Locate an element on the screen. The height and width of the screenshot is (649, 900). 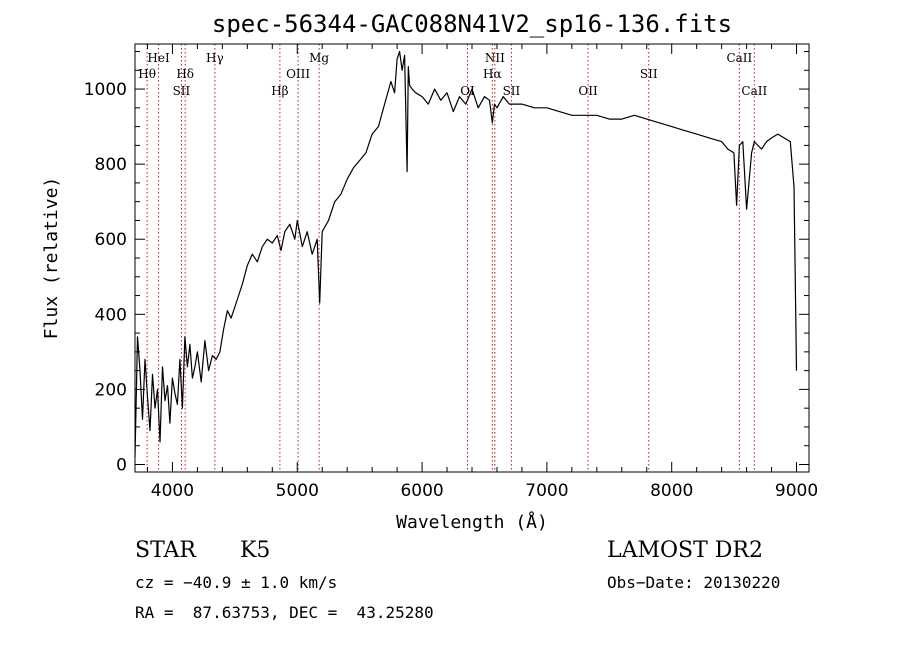
y-tick-label: 200 is located at coordinates (111, 390).